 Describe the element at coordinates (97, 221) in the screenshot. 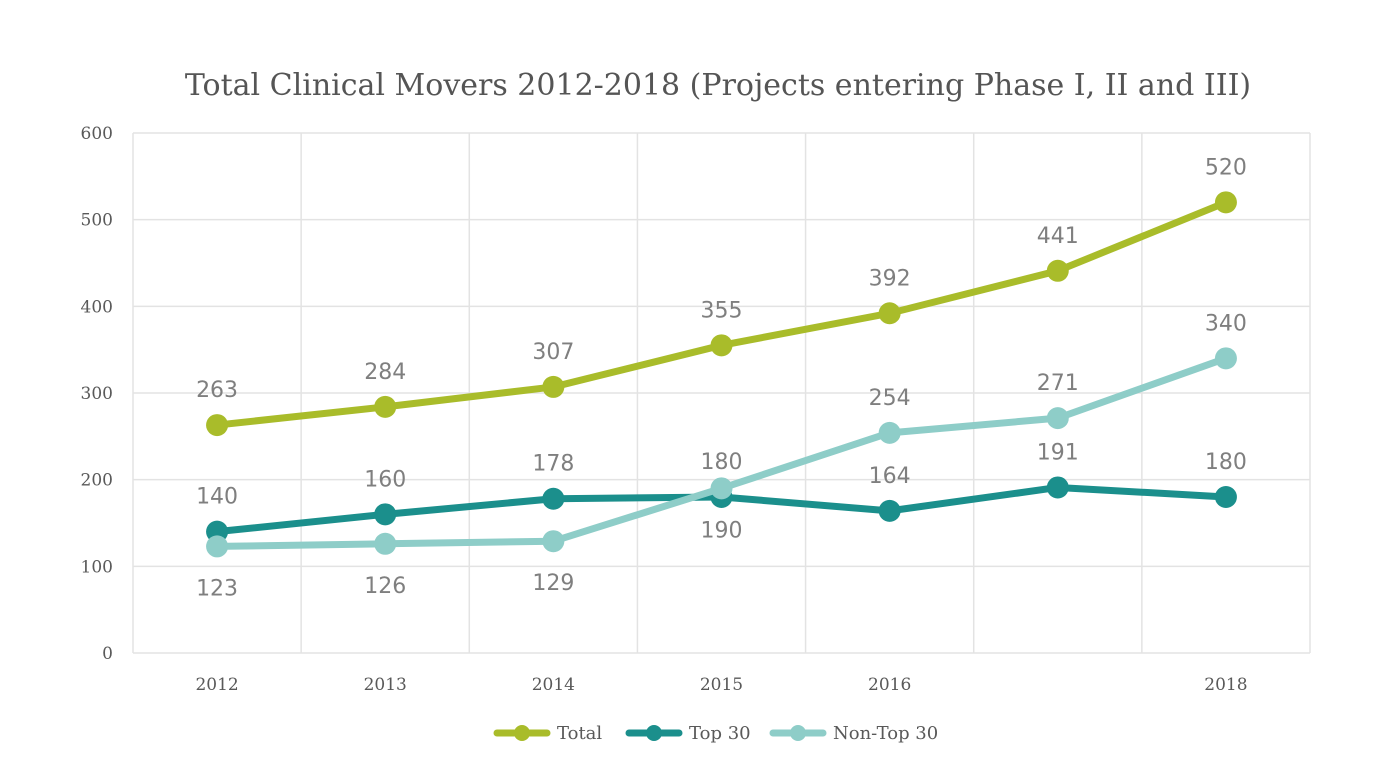

I see `y-tick-label: 500` at that location.